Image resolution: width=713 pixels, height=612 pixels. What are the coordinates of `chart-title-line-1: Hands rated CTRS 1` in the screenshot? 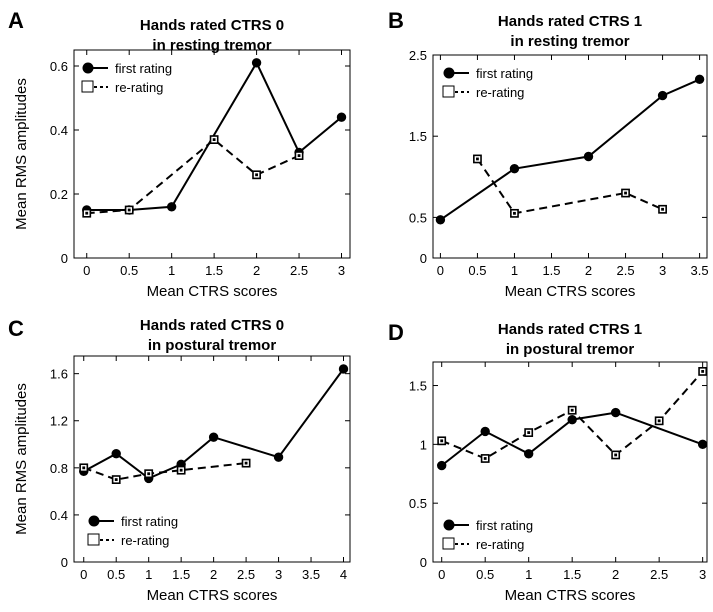 It's located at (570, 329).